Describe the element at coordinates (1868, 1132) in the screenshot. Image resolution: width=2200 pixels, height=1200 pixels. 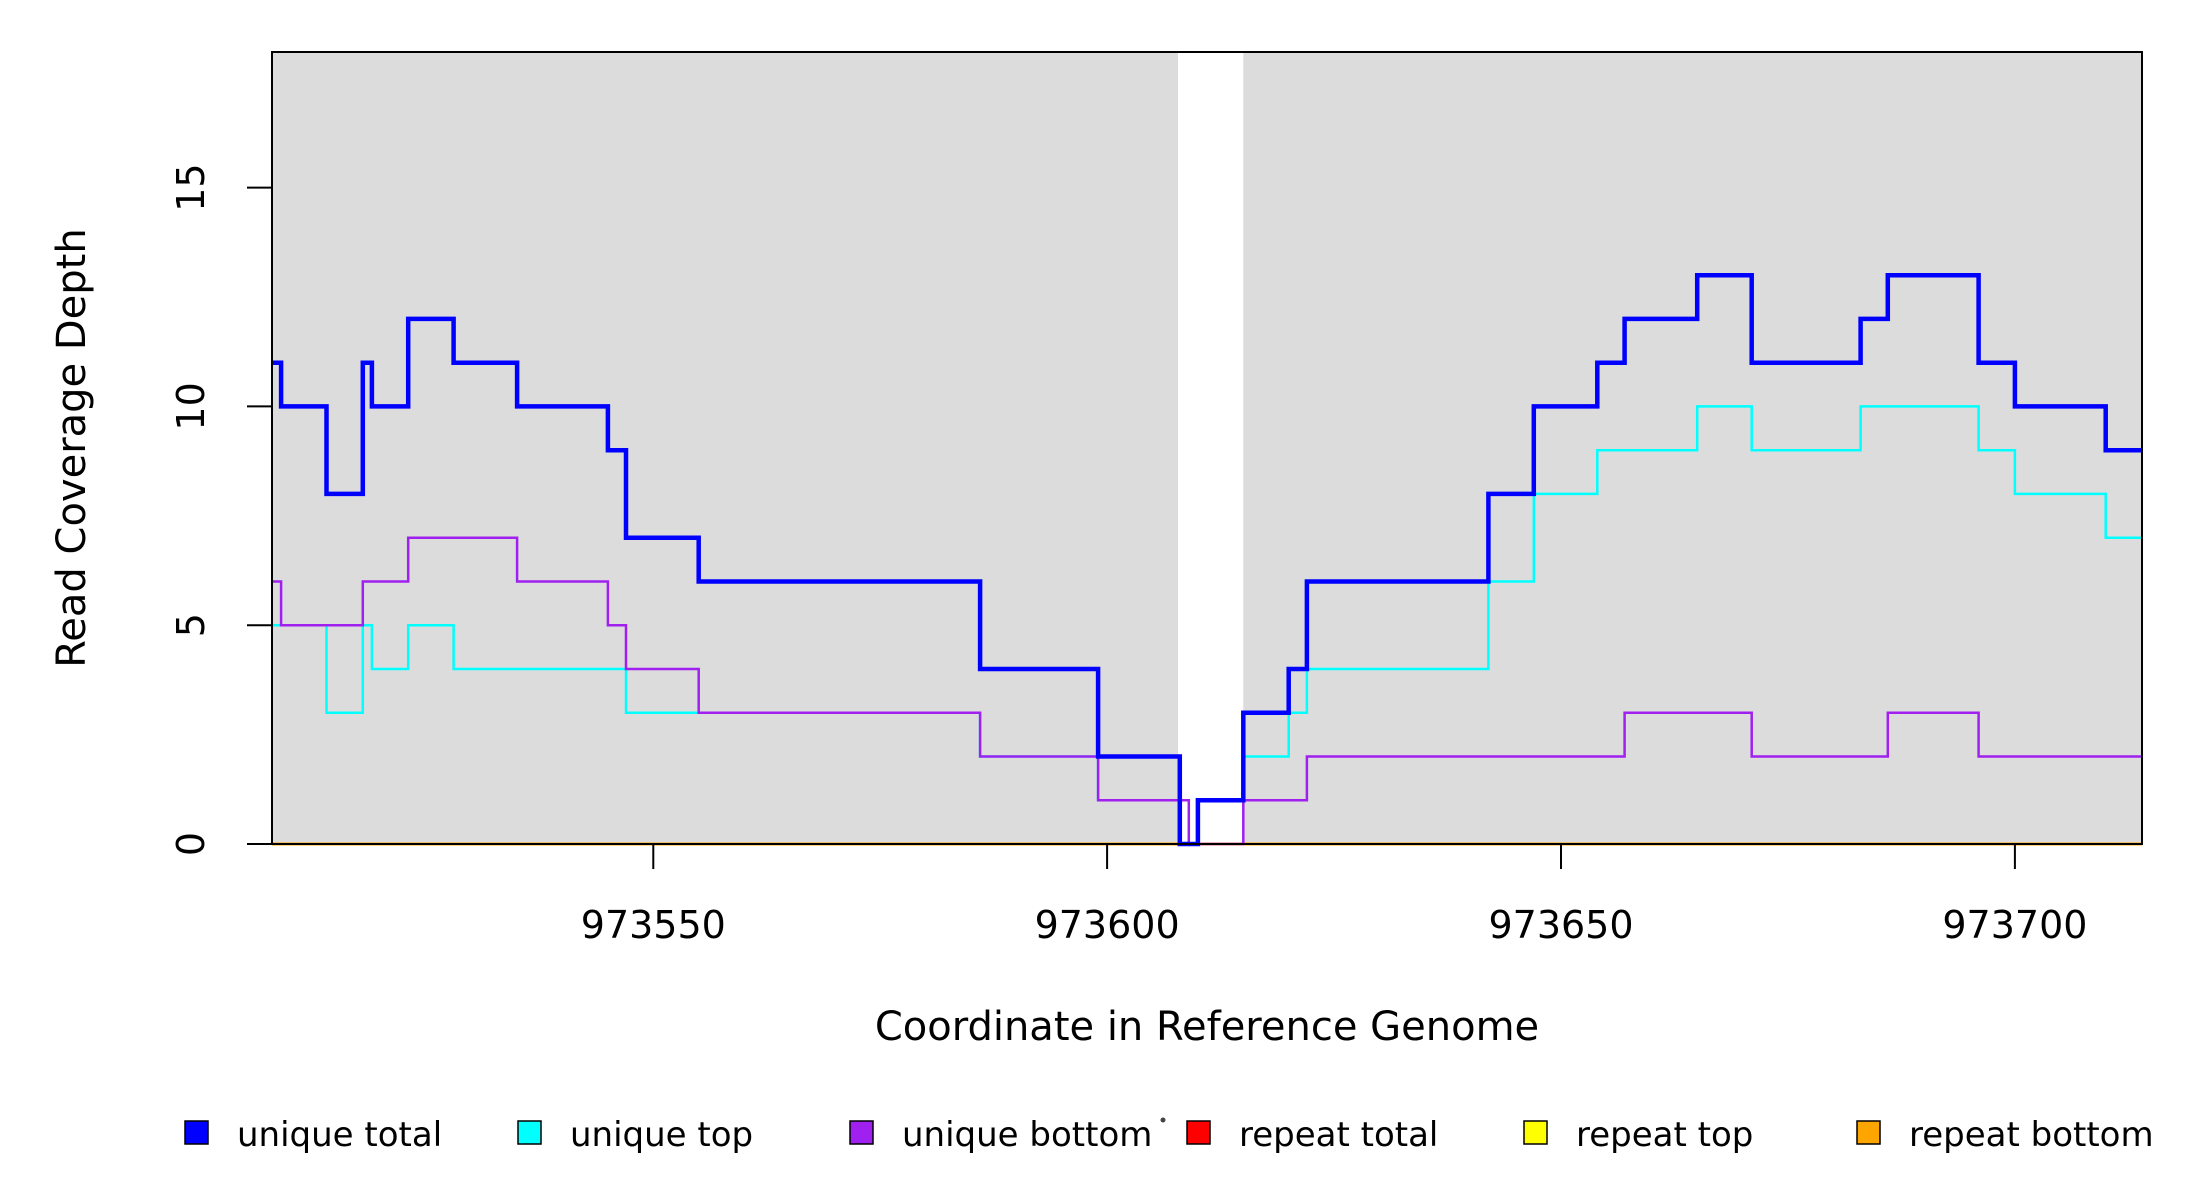
I see `legend-swatch-repeat-bottom` at that location.